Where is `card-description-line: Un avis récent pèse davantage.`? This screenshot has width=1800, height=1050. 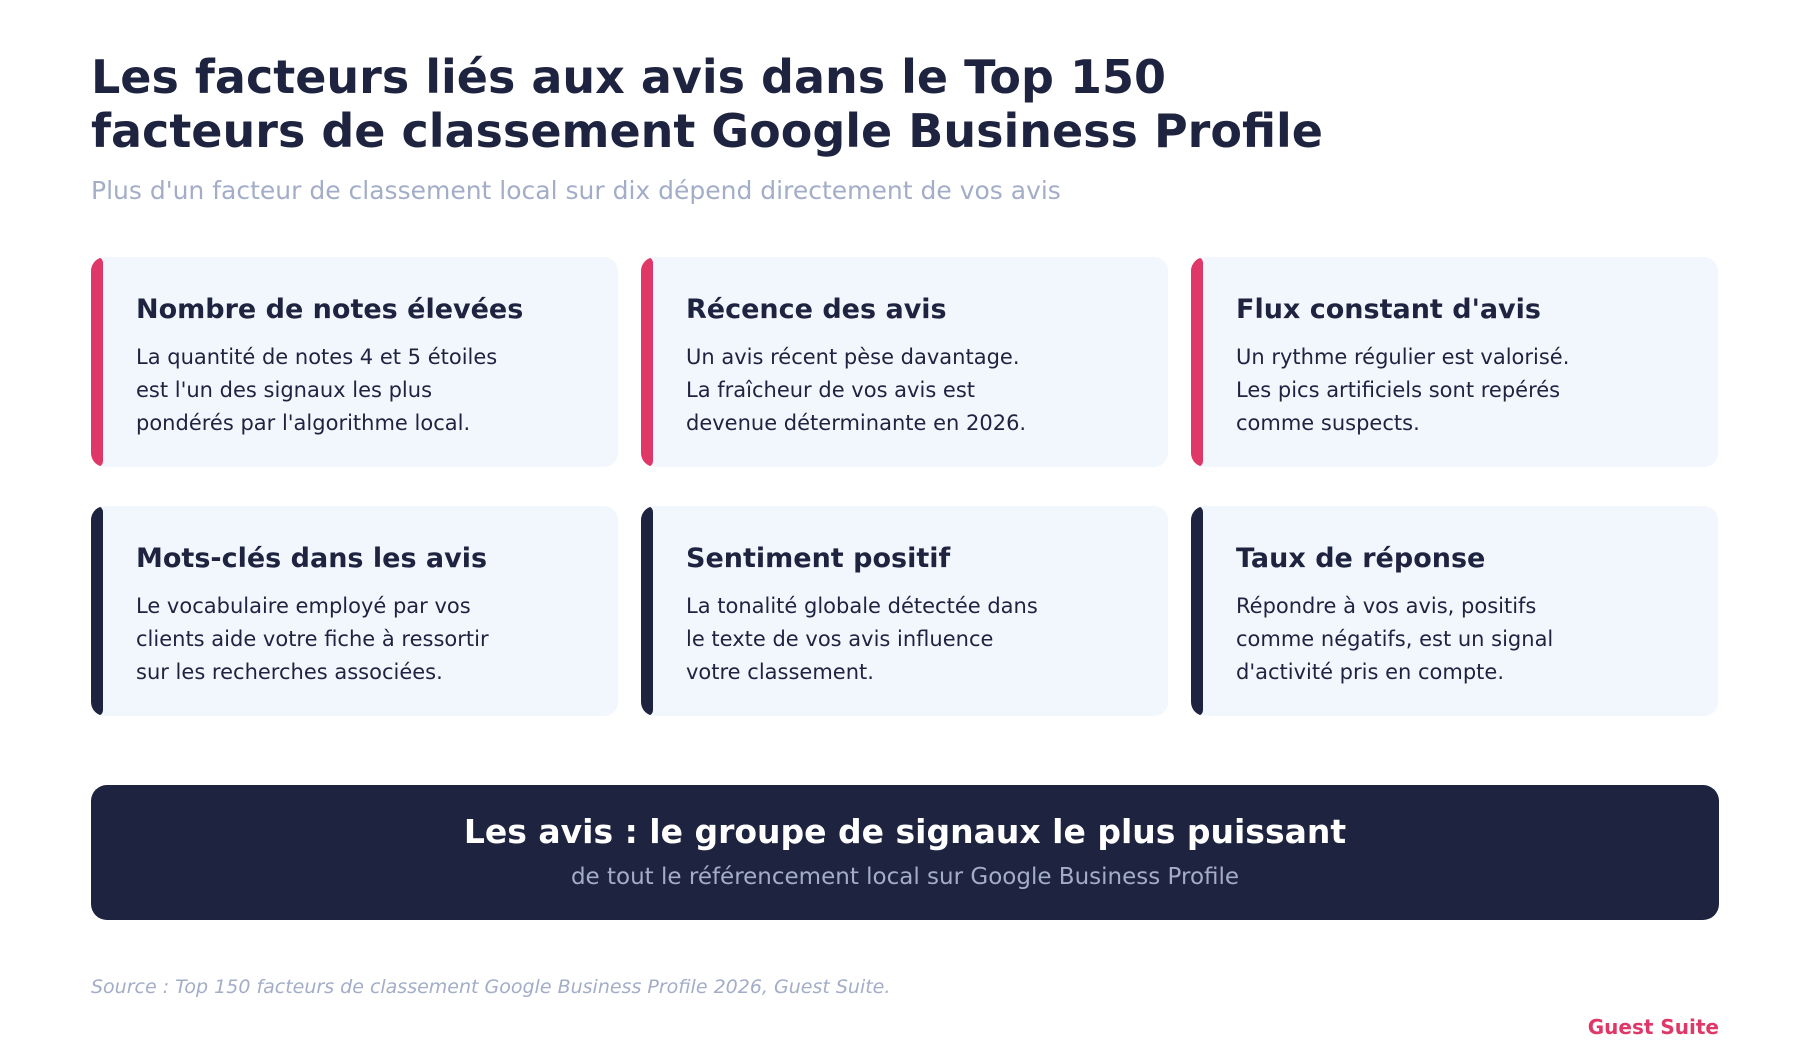
card-description-line: Un avis récent pèse davantage. is located at coordinates (853, 357).